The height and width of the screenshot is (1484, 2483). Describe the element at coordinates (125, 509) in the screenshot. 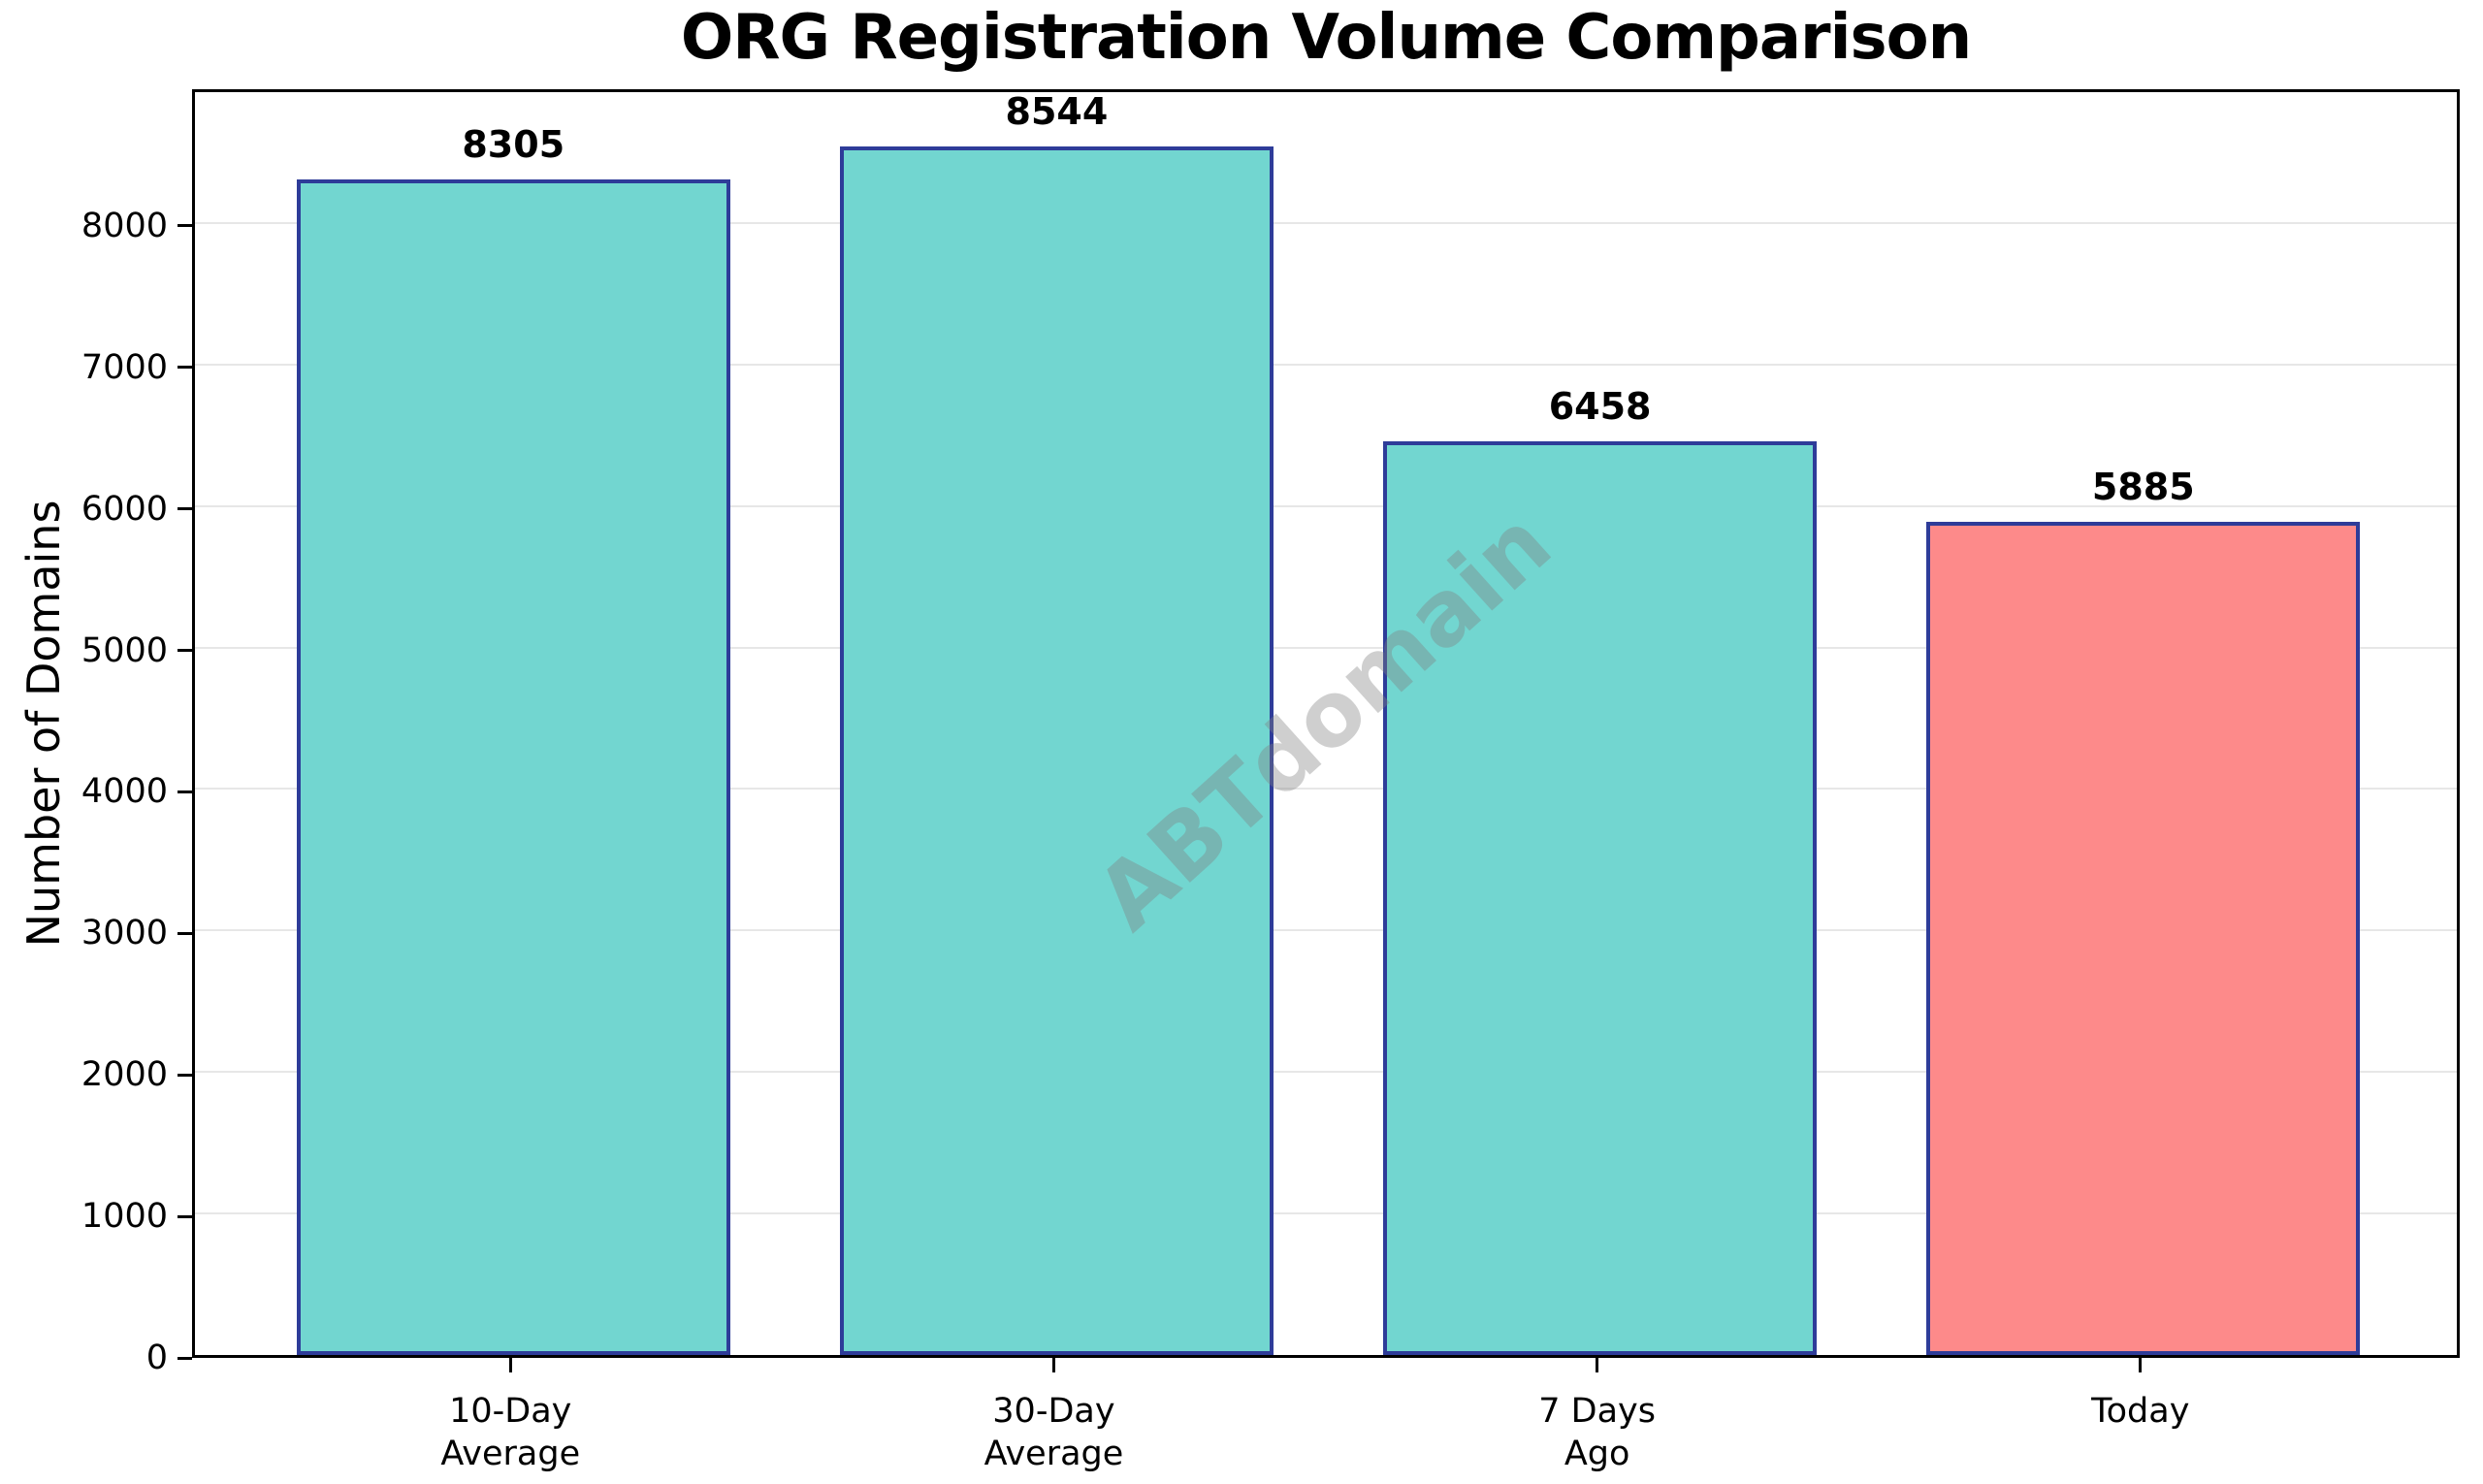

I see `y-tick-label-6000: 6000` at that location.